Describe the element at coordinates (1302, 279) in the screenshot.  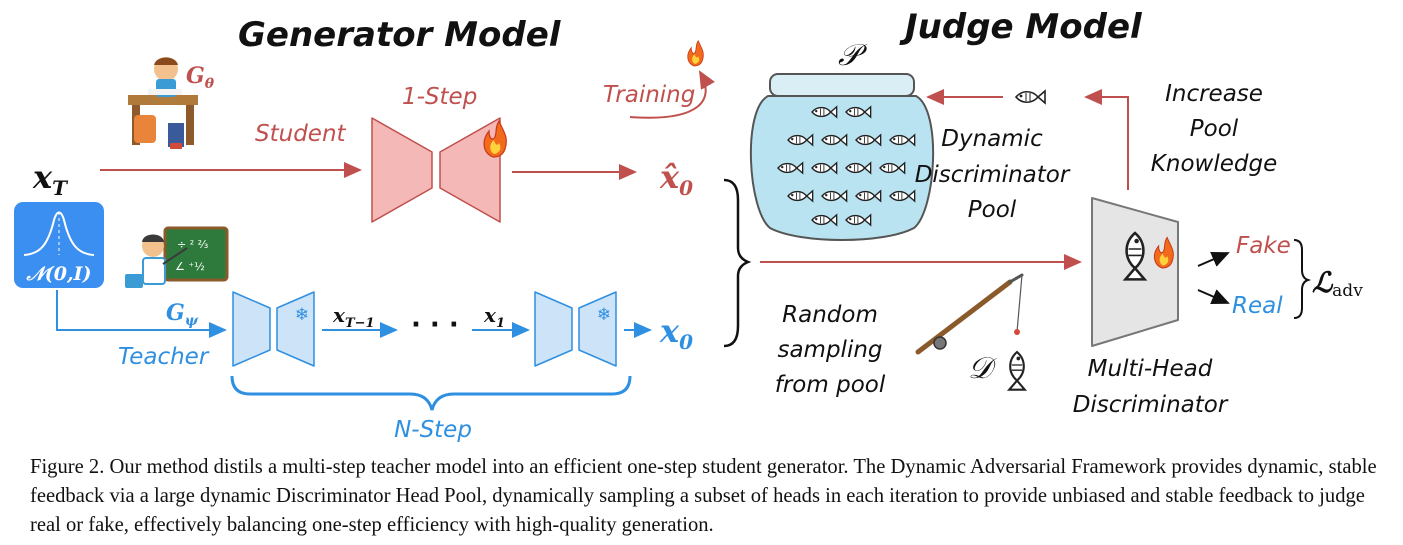
I see `loss-brace` at that location.